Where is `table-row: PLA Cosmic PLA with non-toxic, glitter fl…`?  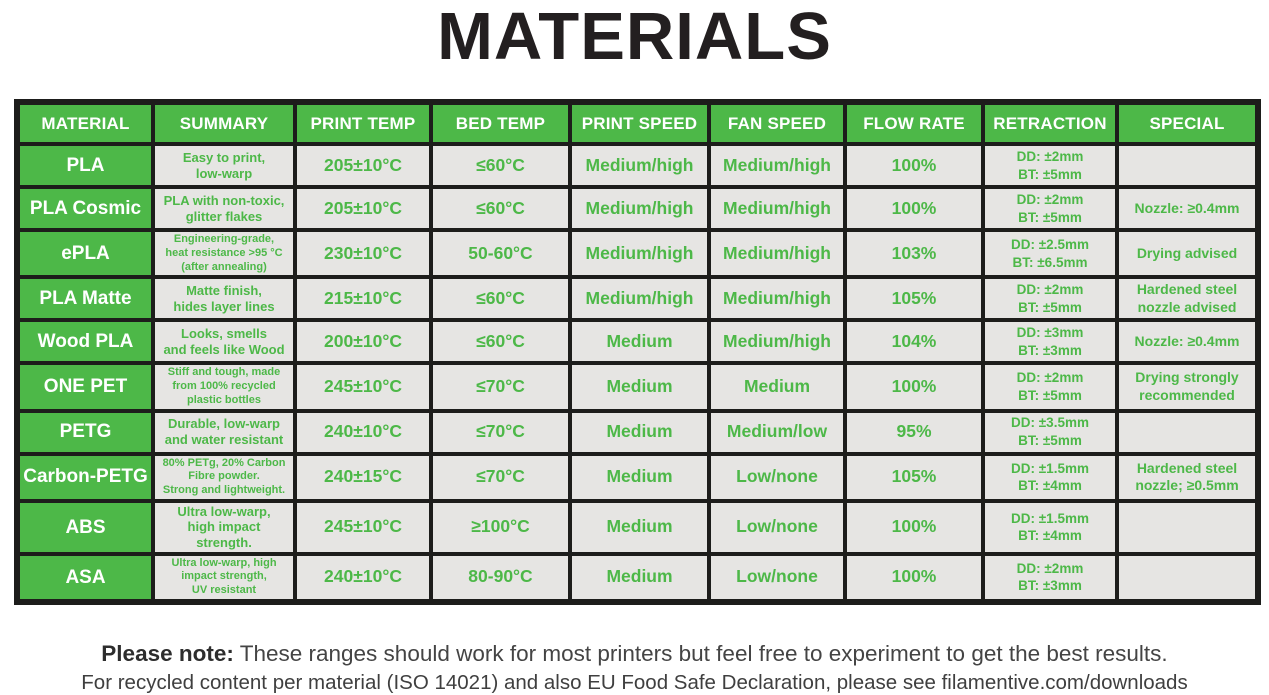 table-row: PLA Cosmic PLA with non-toxic, glitter fl… is located at coordinates (637, 208).